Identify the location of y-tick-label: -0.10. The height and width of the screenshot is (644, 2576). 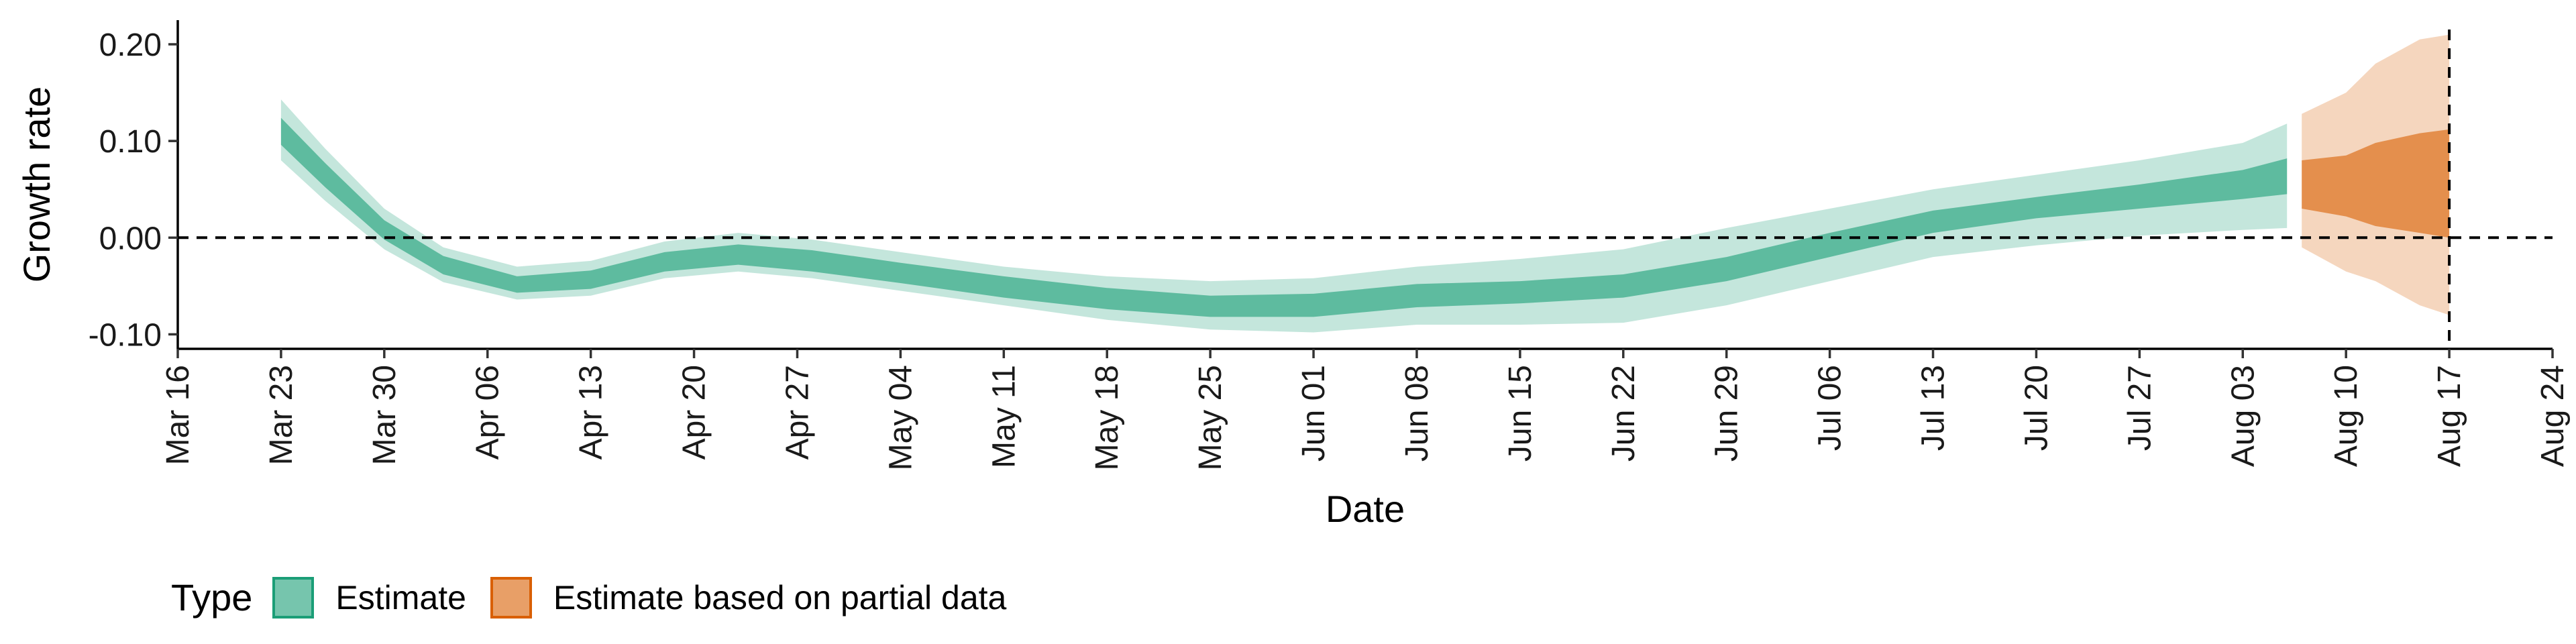
(125, 335).